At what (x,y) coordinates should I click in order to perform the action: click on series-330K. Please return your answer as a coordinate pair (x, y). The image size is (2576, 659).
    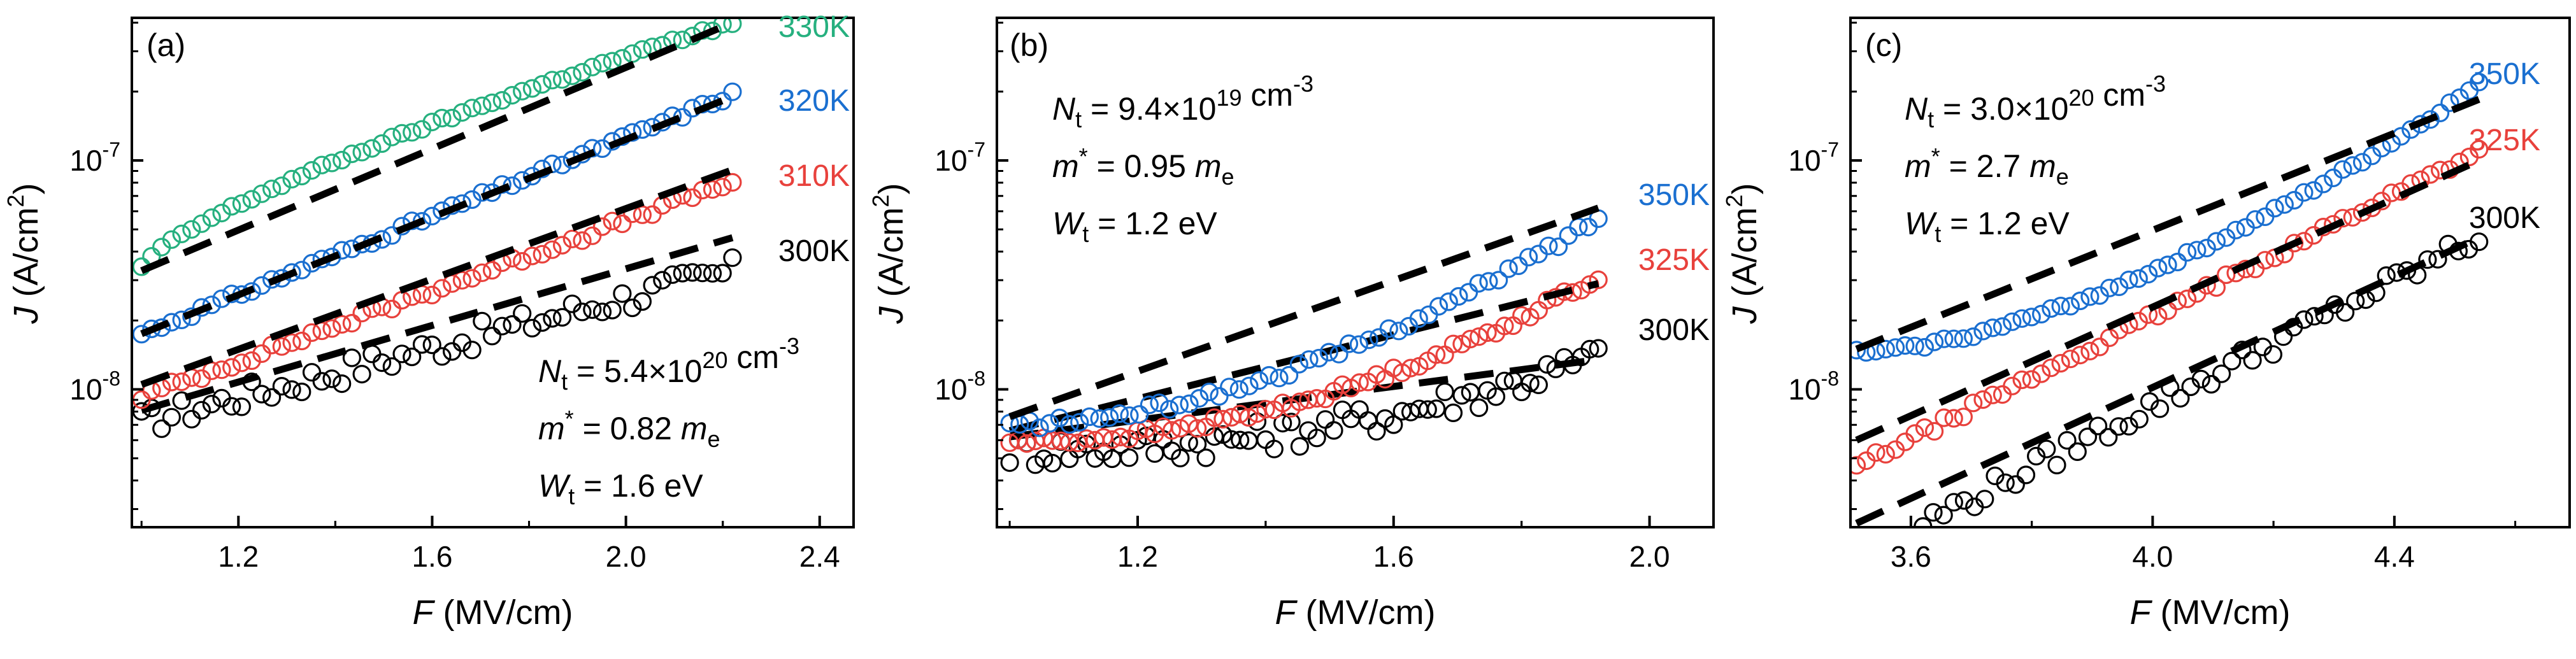
    Looking at the image, I should click on (437, 147).